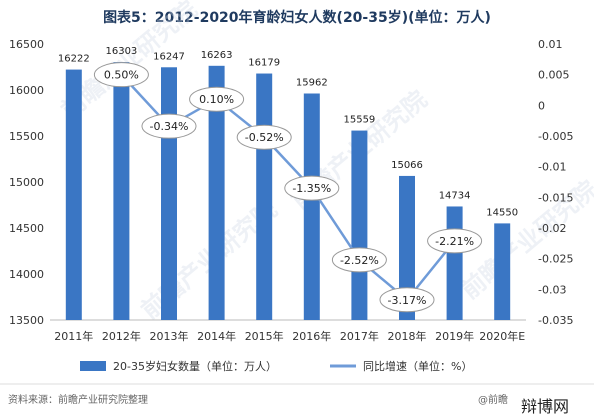  Describe the element at coordinates (297, 17) in the screenshot. I see `chart-title: 图表5：2012-2020年育龄妇女人数(20-35岁)(单位：万人)` at that location.